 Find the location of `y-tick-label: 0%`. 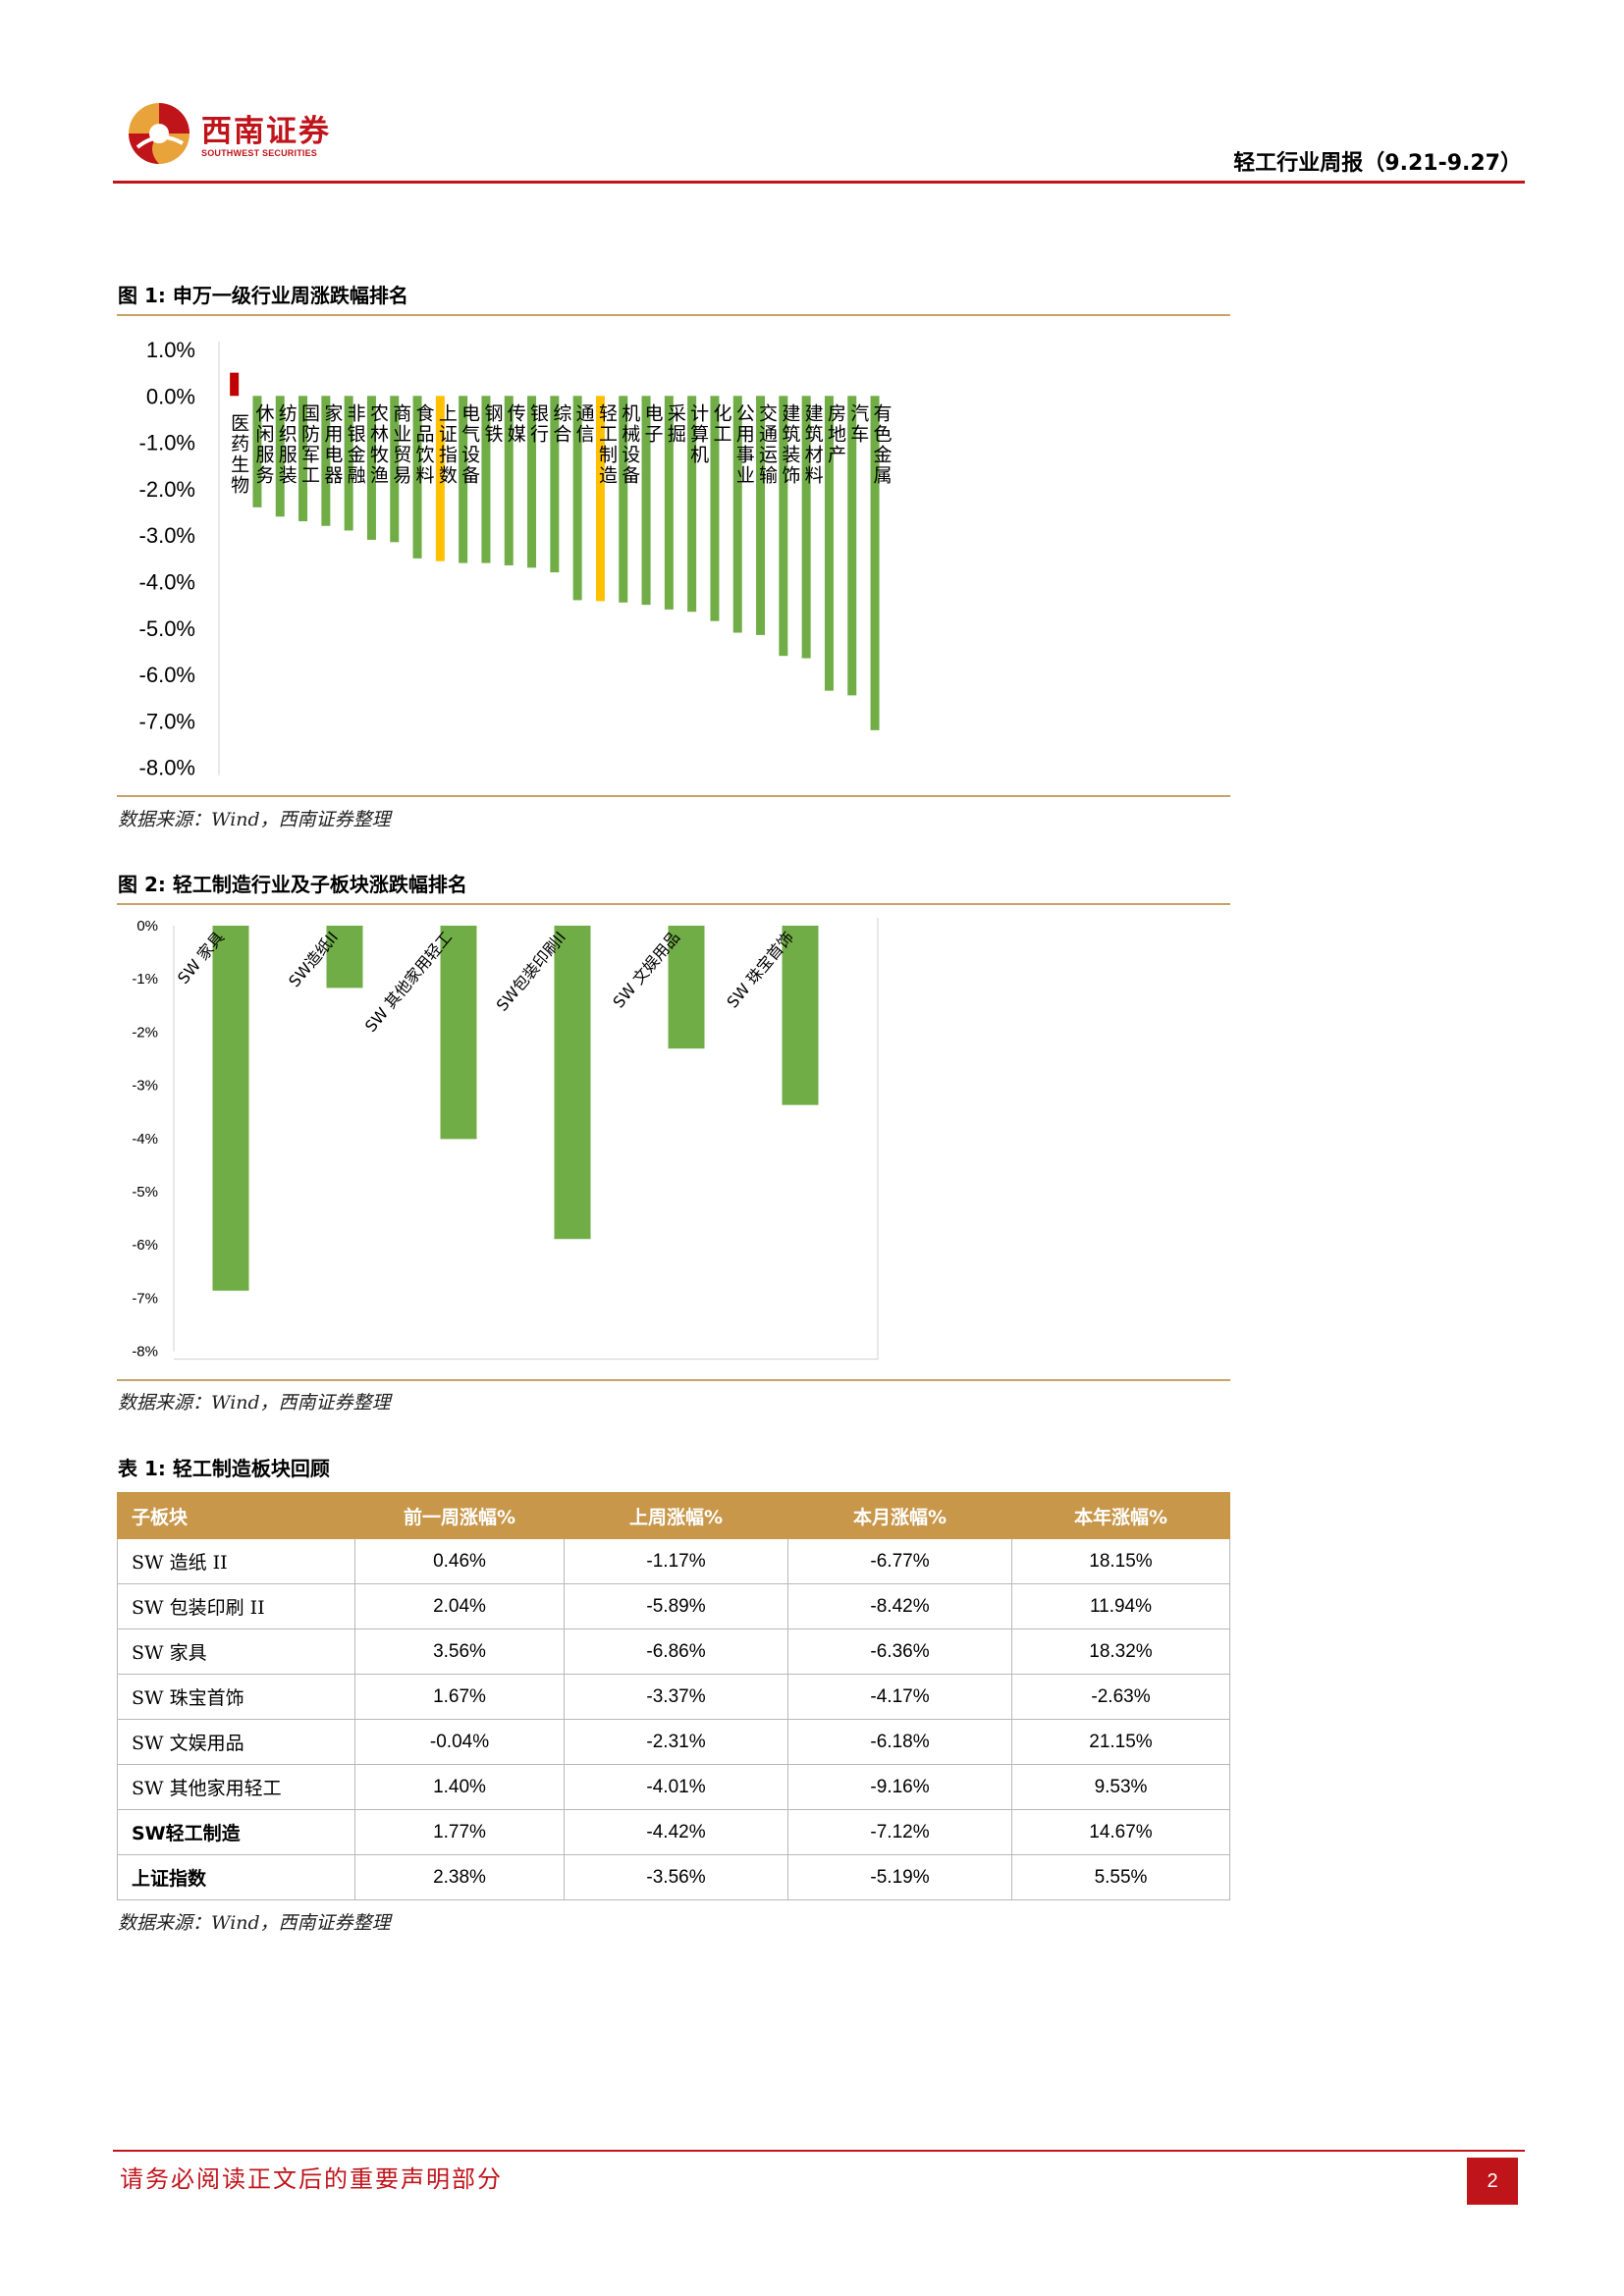

y-tick-label: 0% is located at coordinates (147, 926).